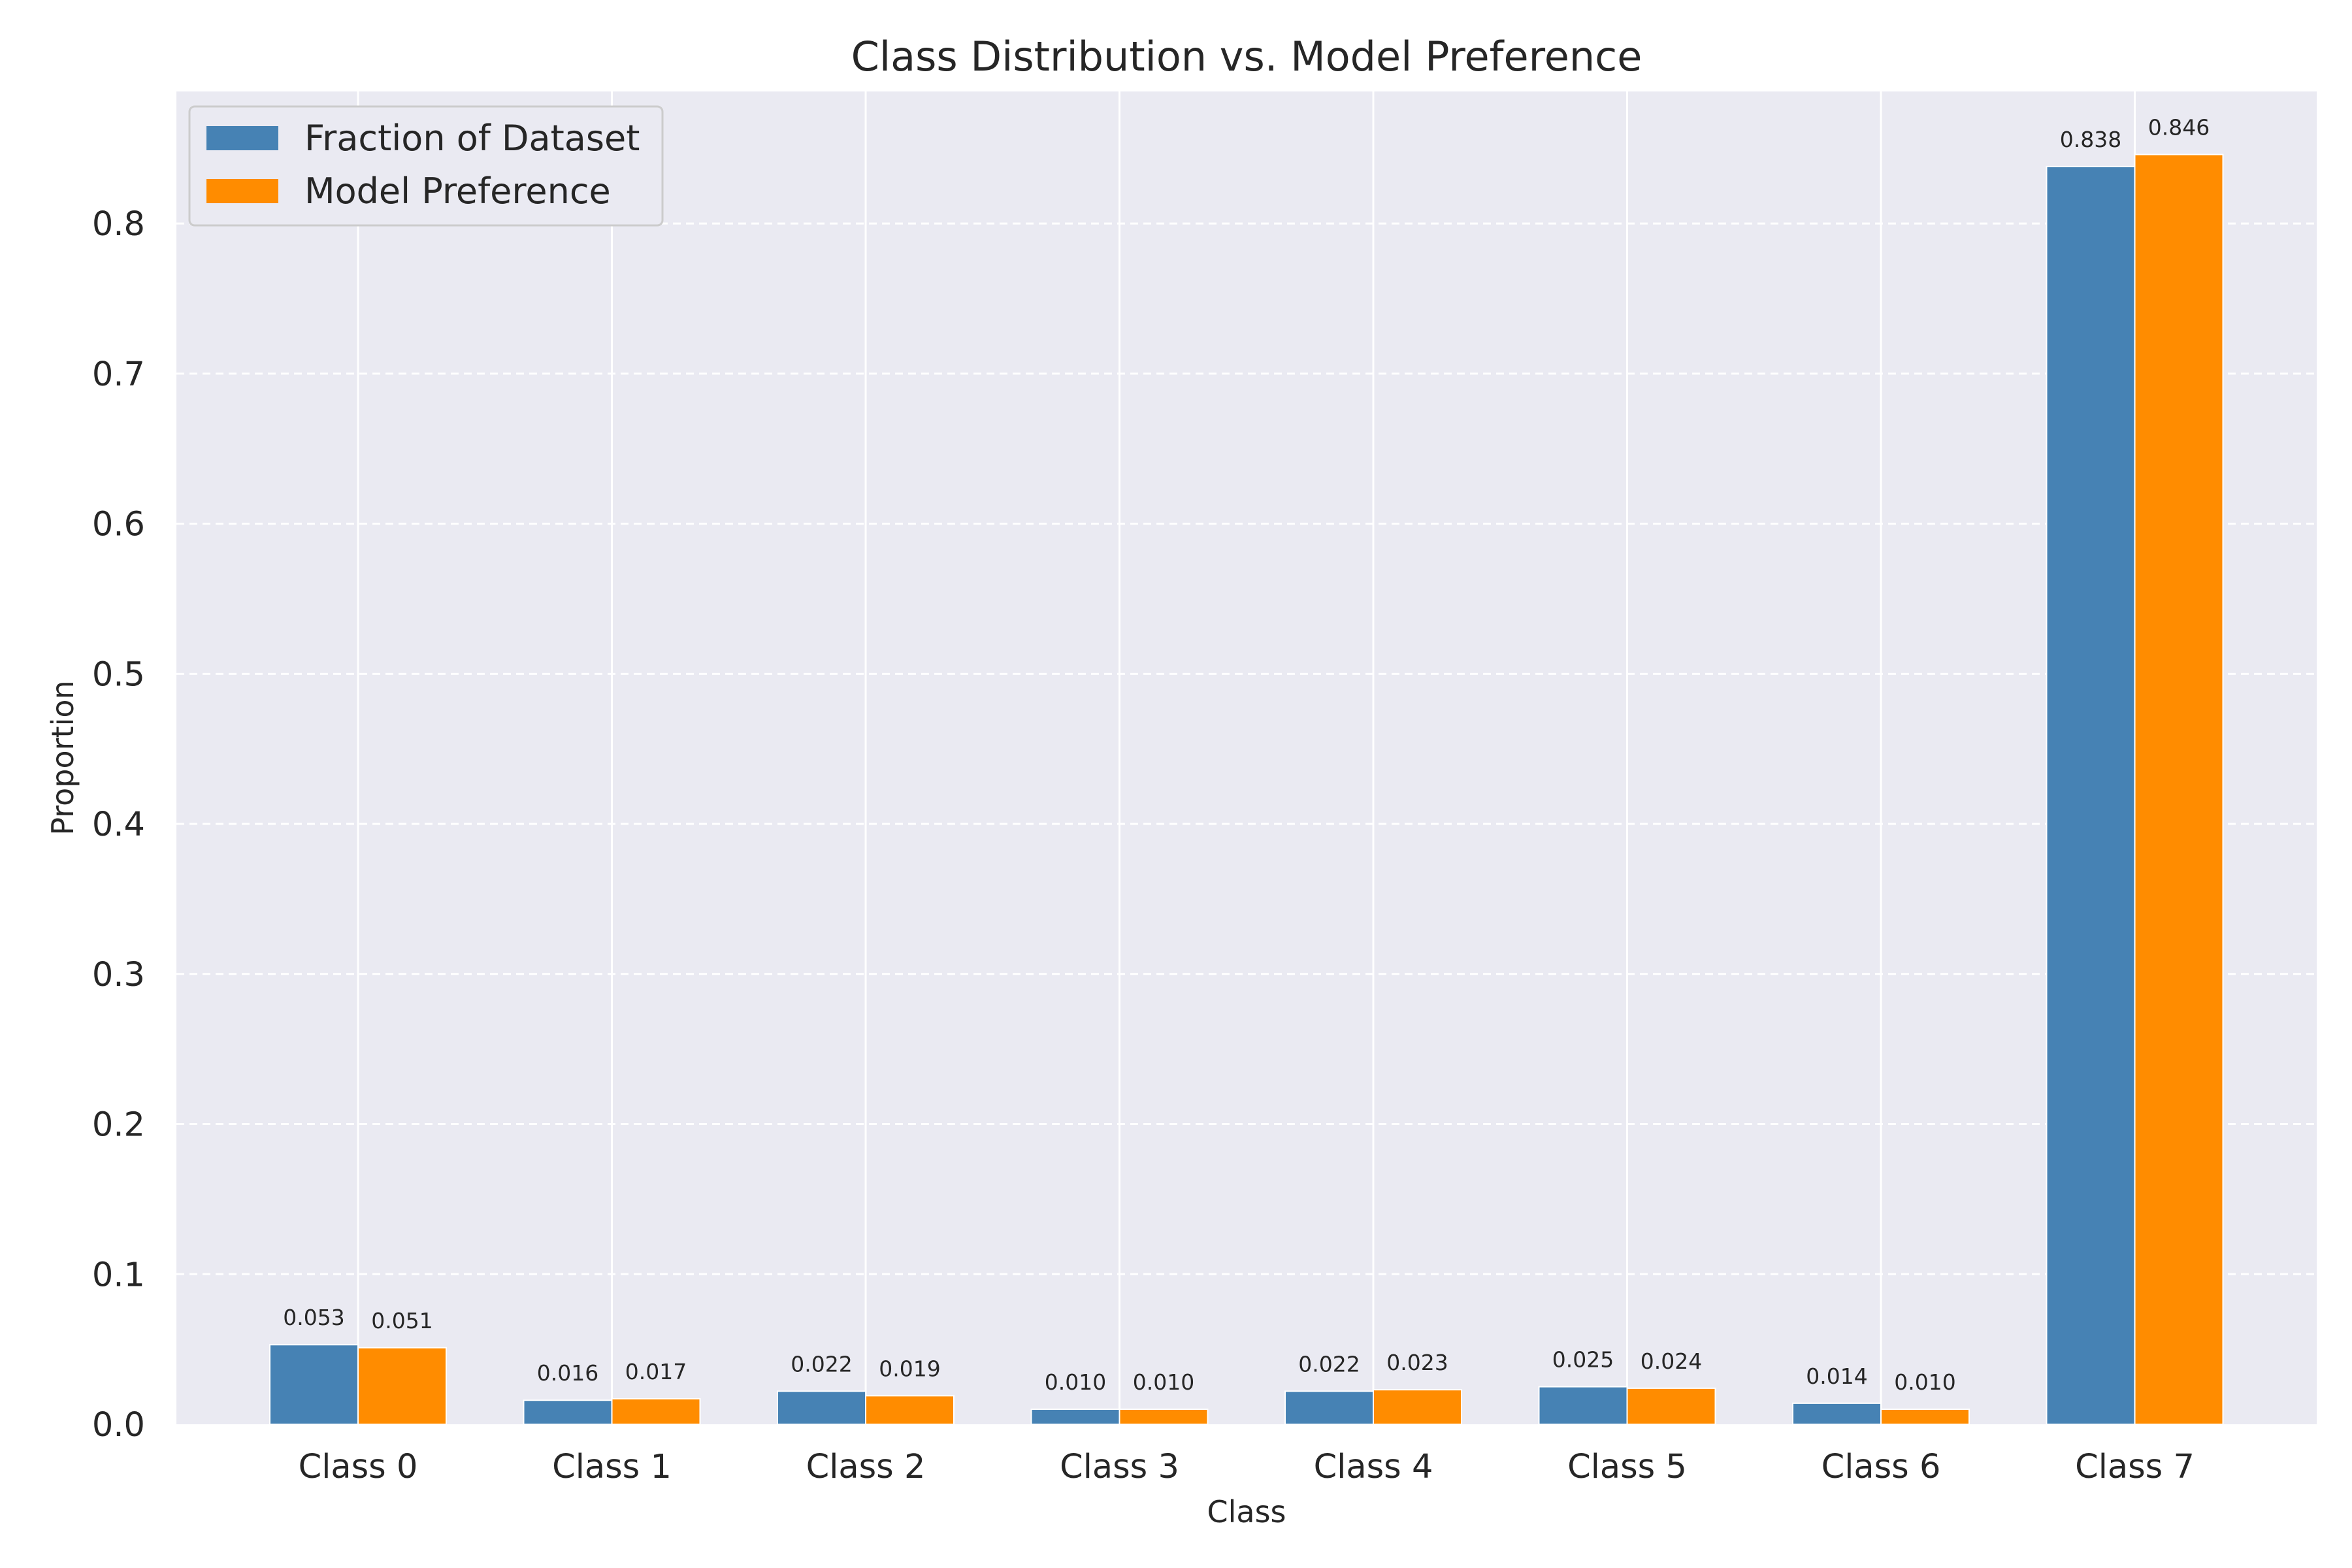 The width and height of the screenshot is (2352, 1568). I want to click on y-tick-label: 0.0, so click(118, 1425).